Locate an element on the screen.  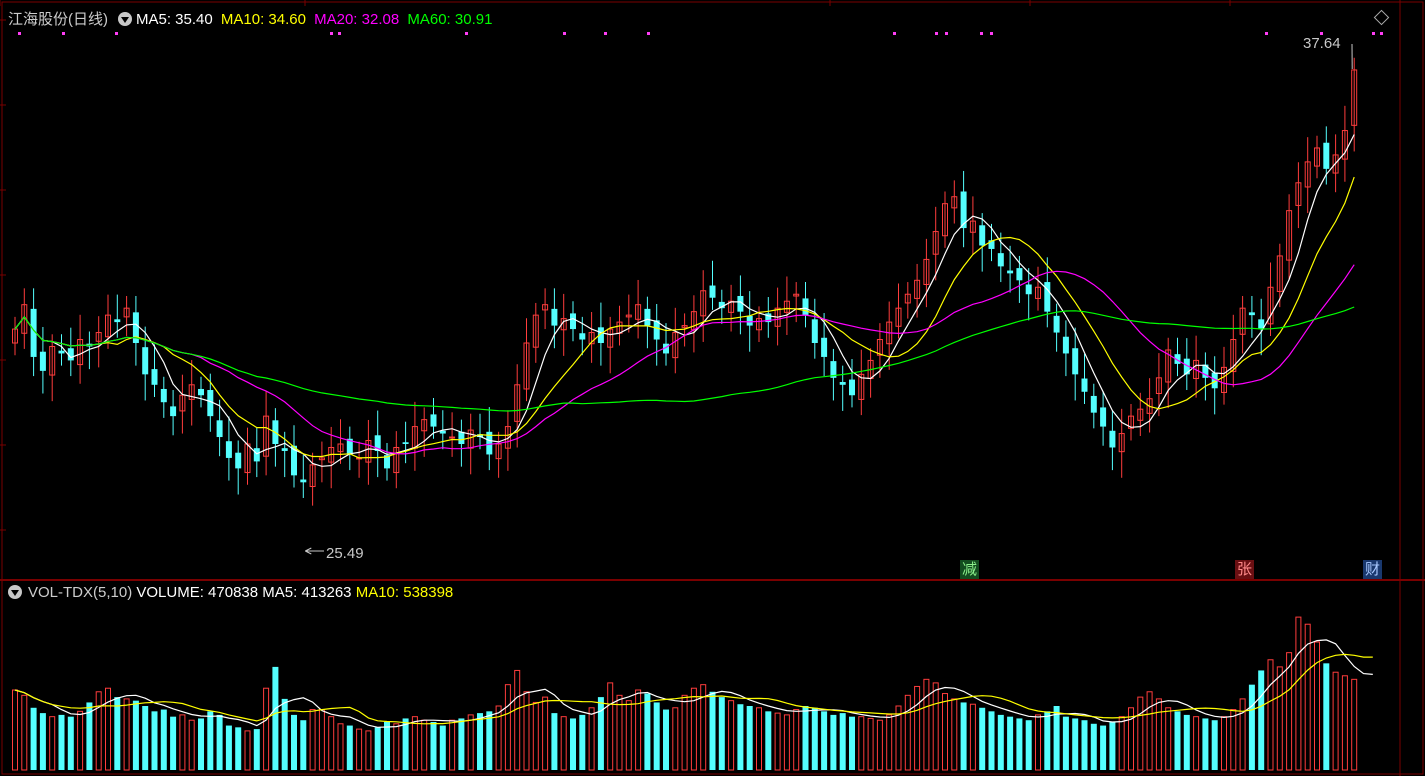
ma60-label: MA60: 30.91 is located at coordinates (450, 19).